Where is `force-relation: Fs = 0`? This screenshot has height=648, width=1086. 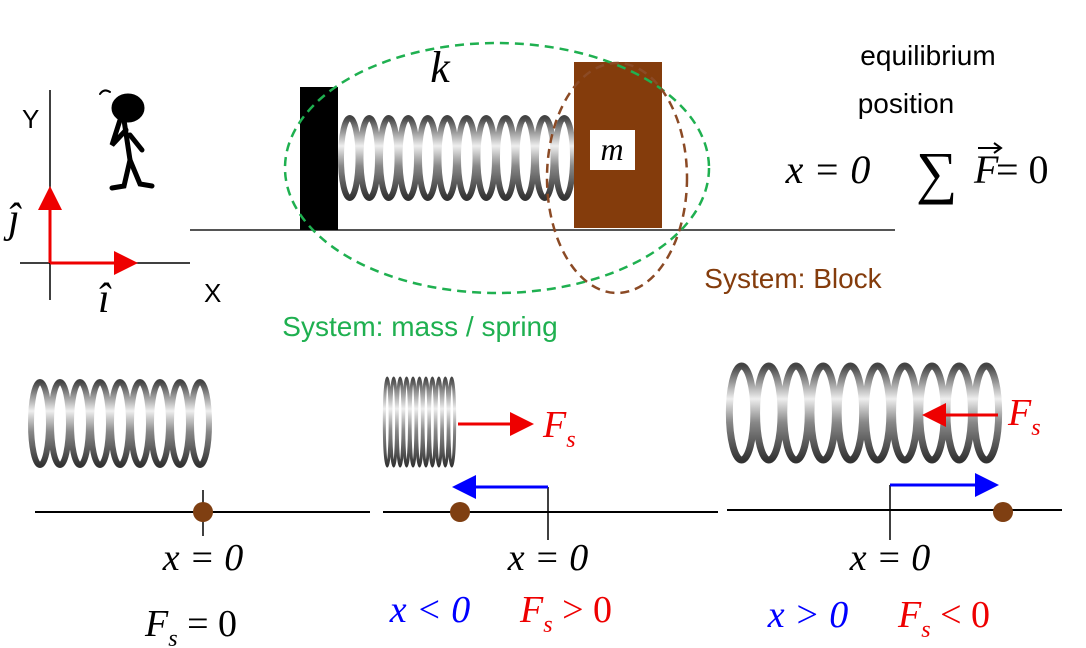
force-relation: Fs = 0 is located at coordinates (190, 625).